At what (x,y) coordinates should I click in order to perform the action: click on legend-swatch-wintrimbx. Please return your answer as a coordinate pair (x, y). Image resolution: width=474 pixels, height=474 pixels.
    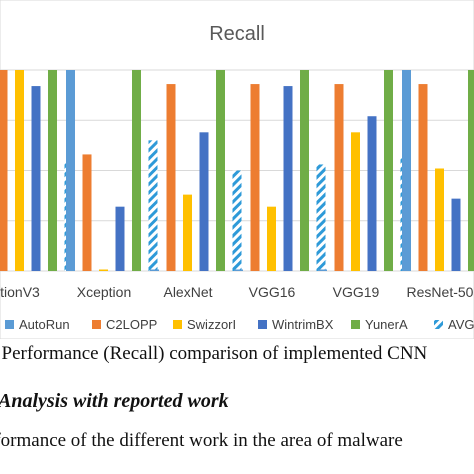
    Looking at the image, I should click on (262, 324).